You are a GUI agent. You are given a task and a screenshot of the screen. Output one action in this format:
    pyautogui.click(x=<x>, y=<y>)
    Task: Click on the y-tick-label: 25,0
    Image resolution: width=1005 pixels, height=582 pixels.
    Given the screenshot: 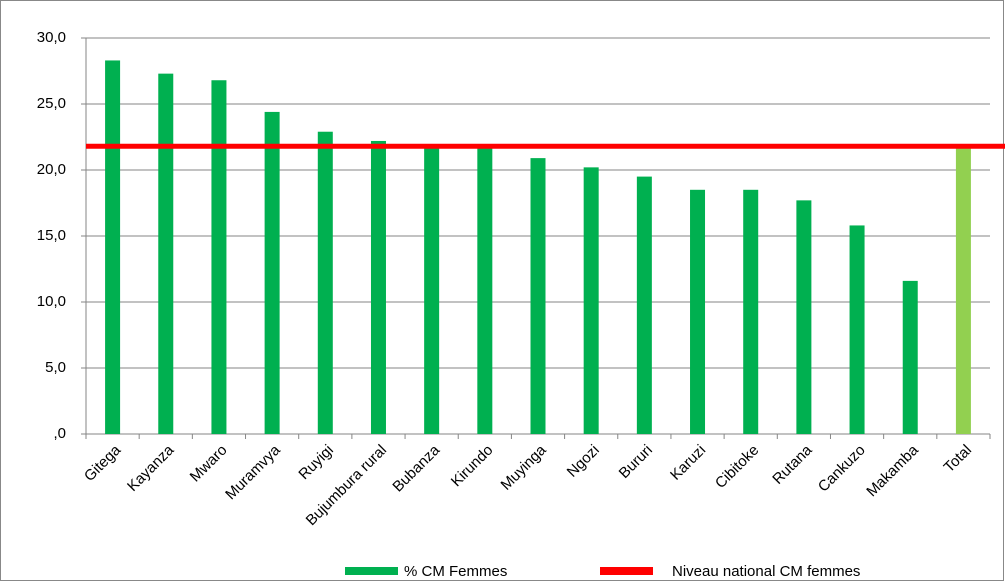 What is the action you would take?
    pyautogui.click(x=51, y=103)
    